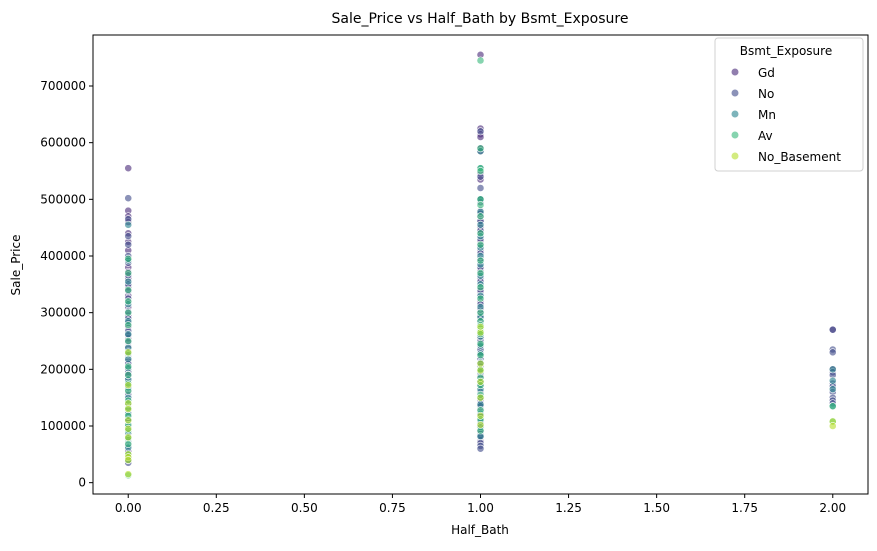 The height and width of the screenshot is (551, 877). Describe the element at coordinates (568, 508) in the screenshot. I see `x-tick-label: 1.25` at that location.